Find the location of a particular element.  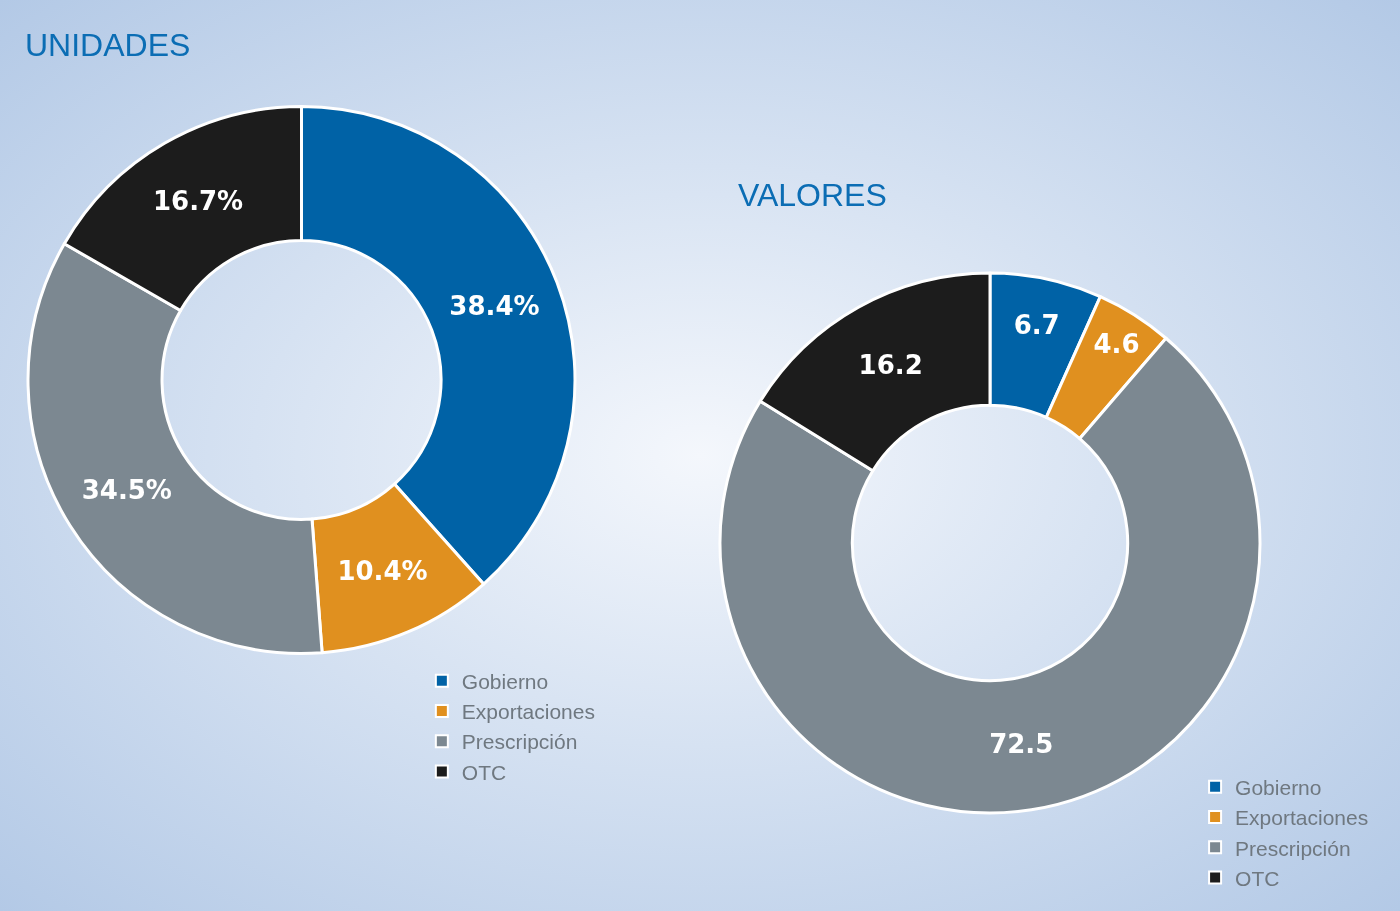

chart-title: VALORES is located at coordinates (812, 195).